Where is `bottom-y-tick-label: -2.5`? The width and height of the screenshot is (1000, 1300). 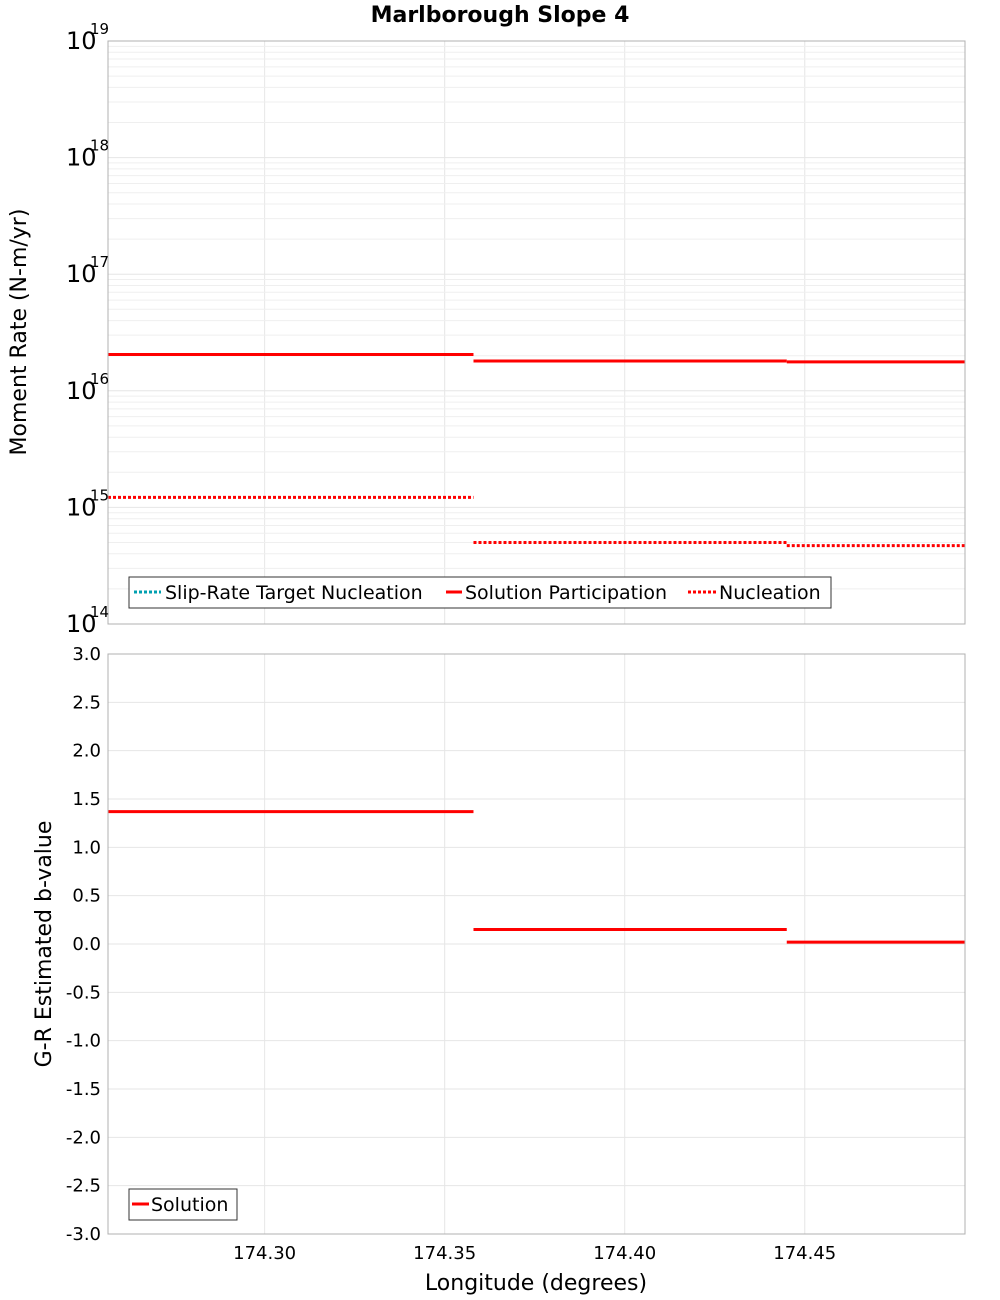 bottom-y-tick-label: -2.5 is located at coordinates (83, 1186).